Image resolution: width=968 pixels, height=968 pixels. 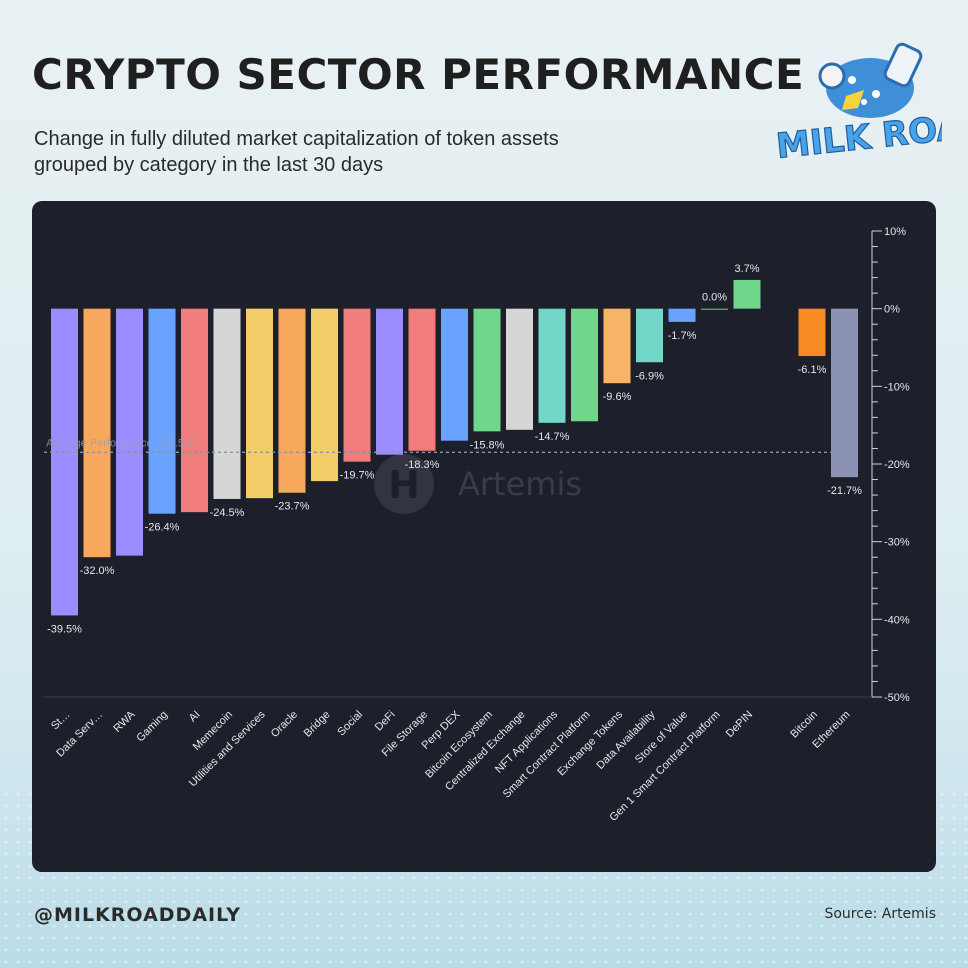 What do you see at coordinates (804, 725) in the screenshot?
I see `x-tick-label: Bitcoin` at bounding box center [804, 725].